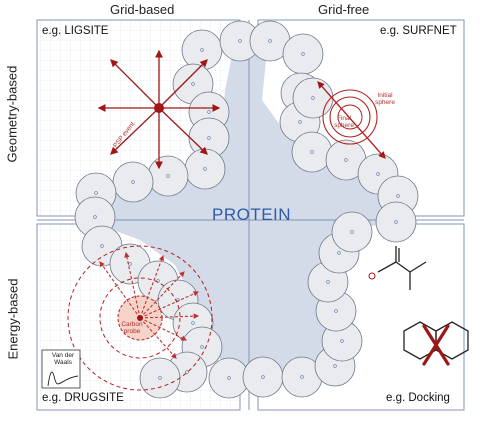 This screenshot has width=493, height=422. What do you see at coordinates (63, 362) in the screenshot?
I see `van-der-waals-line-2: Waals` at bounding box center [63, 362].